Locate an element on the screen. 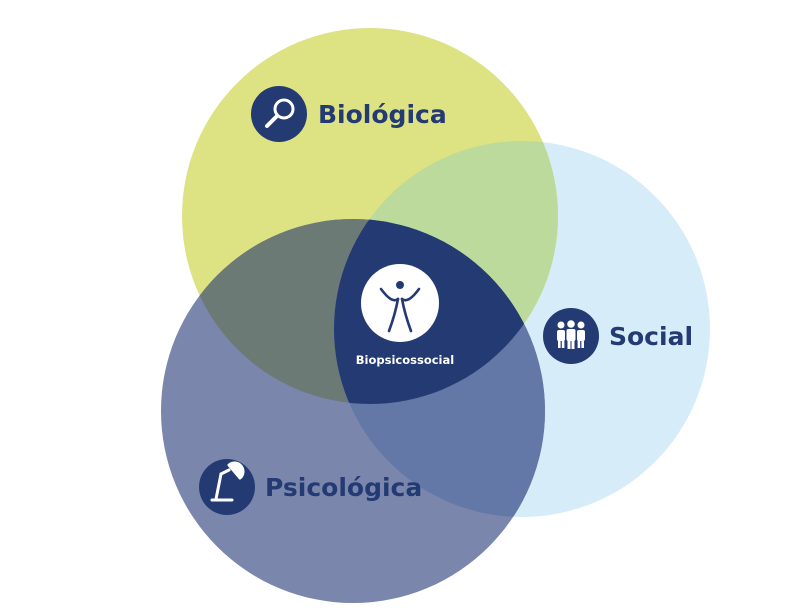  person-arms-raised-icon is located at coordinates (400, 307).